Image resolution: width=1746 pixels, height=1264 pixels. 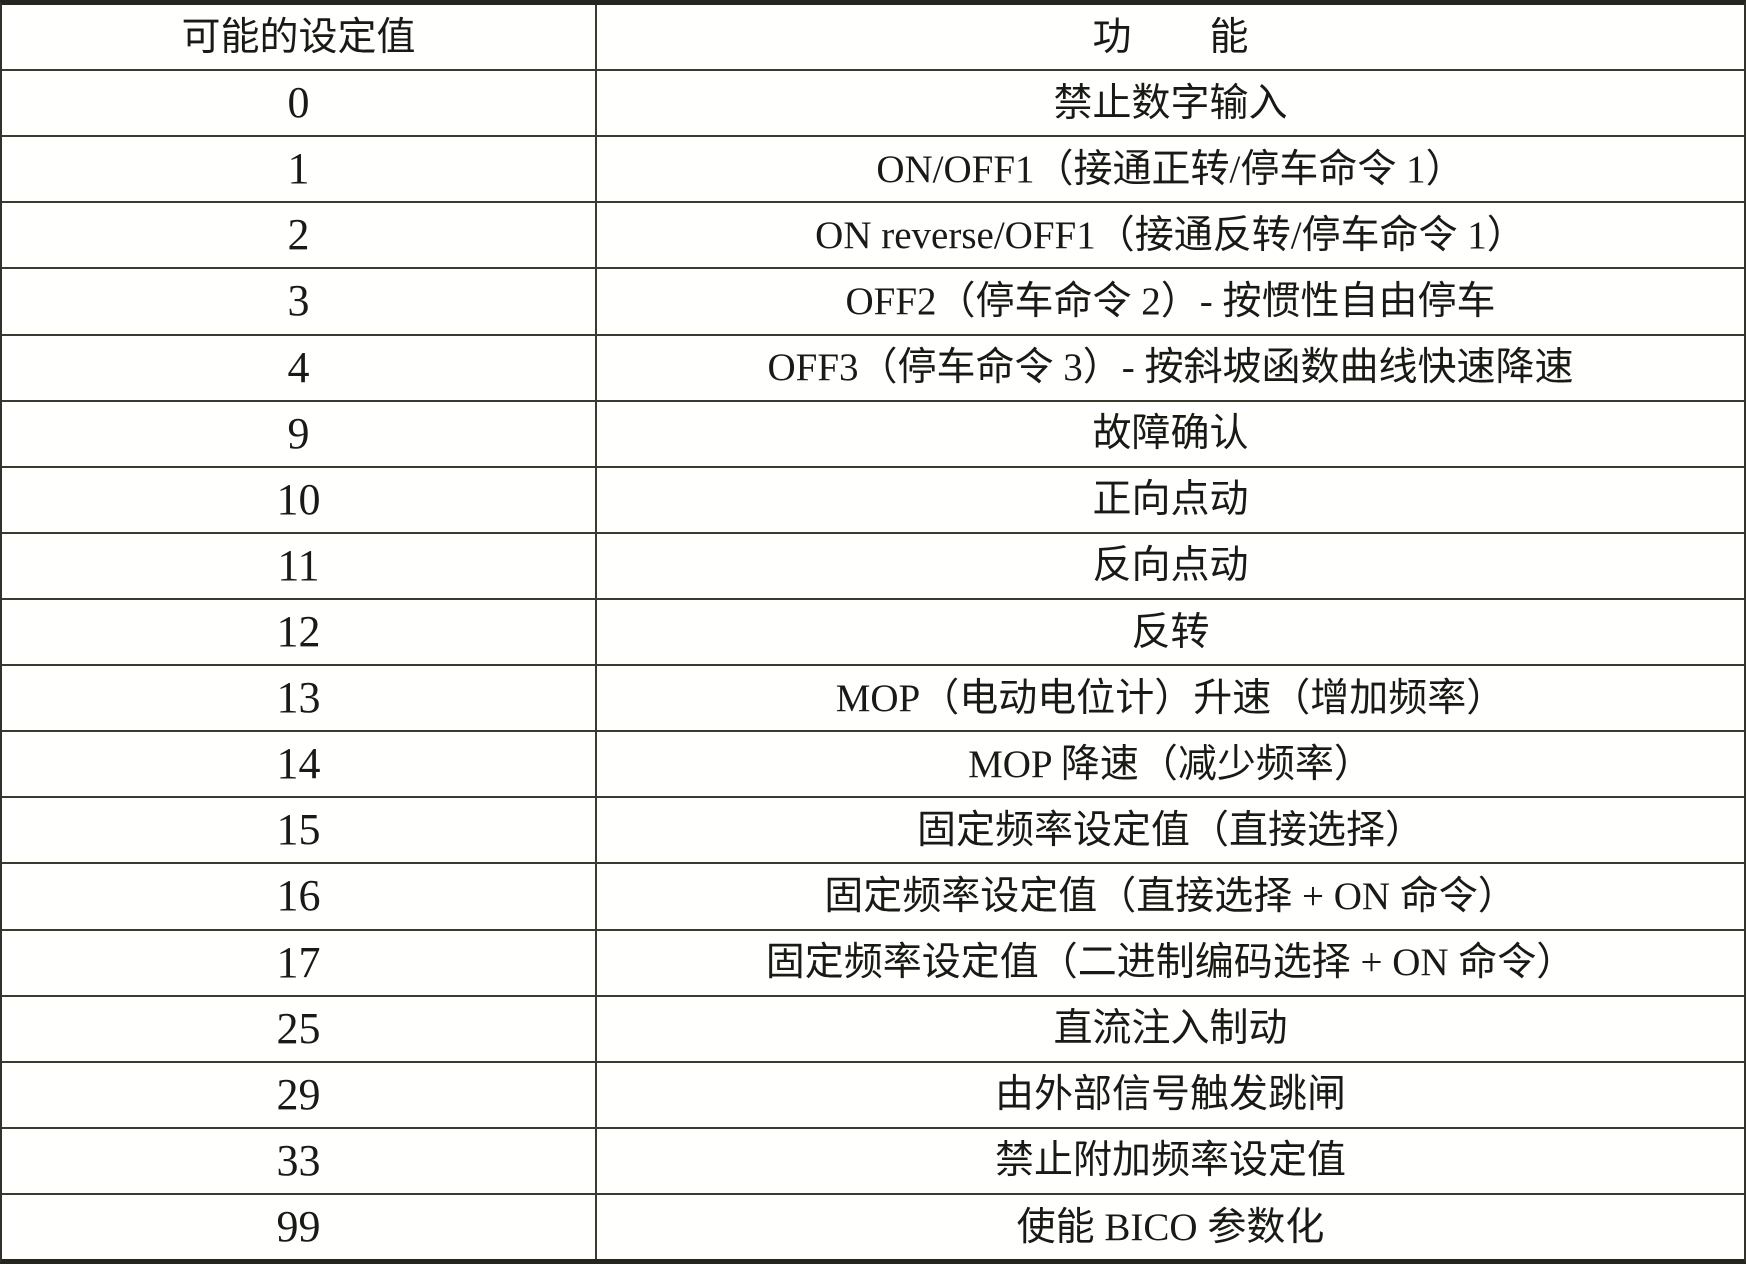 I want to click on function-cell: 由外部信号触发跳闸, so click(x=1170, y=1095).